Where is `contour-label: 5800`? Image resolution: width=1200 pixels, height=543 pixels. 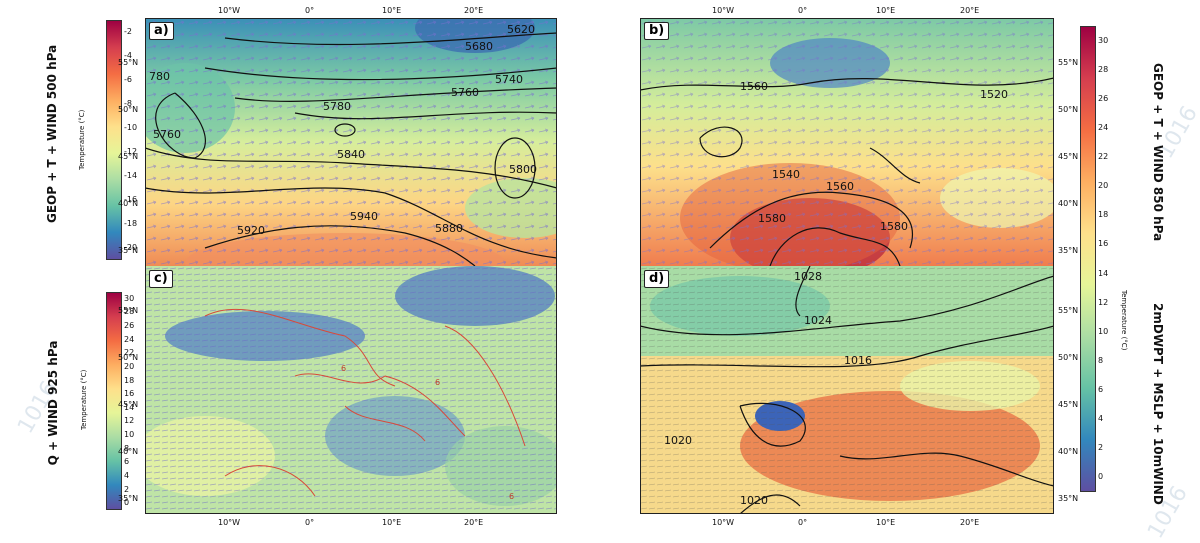 contour-label: 5800 is located at coordinates (523, 169).